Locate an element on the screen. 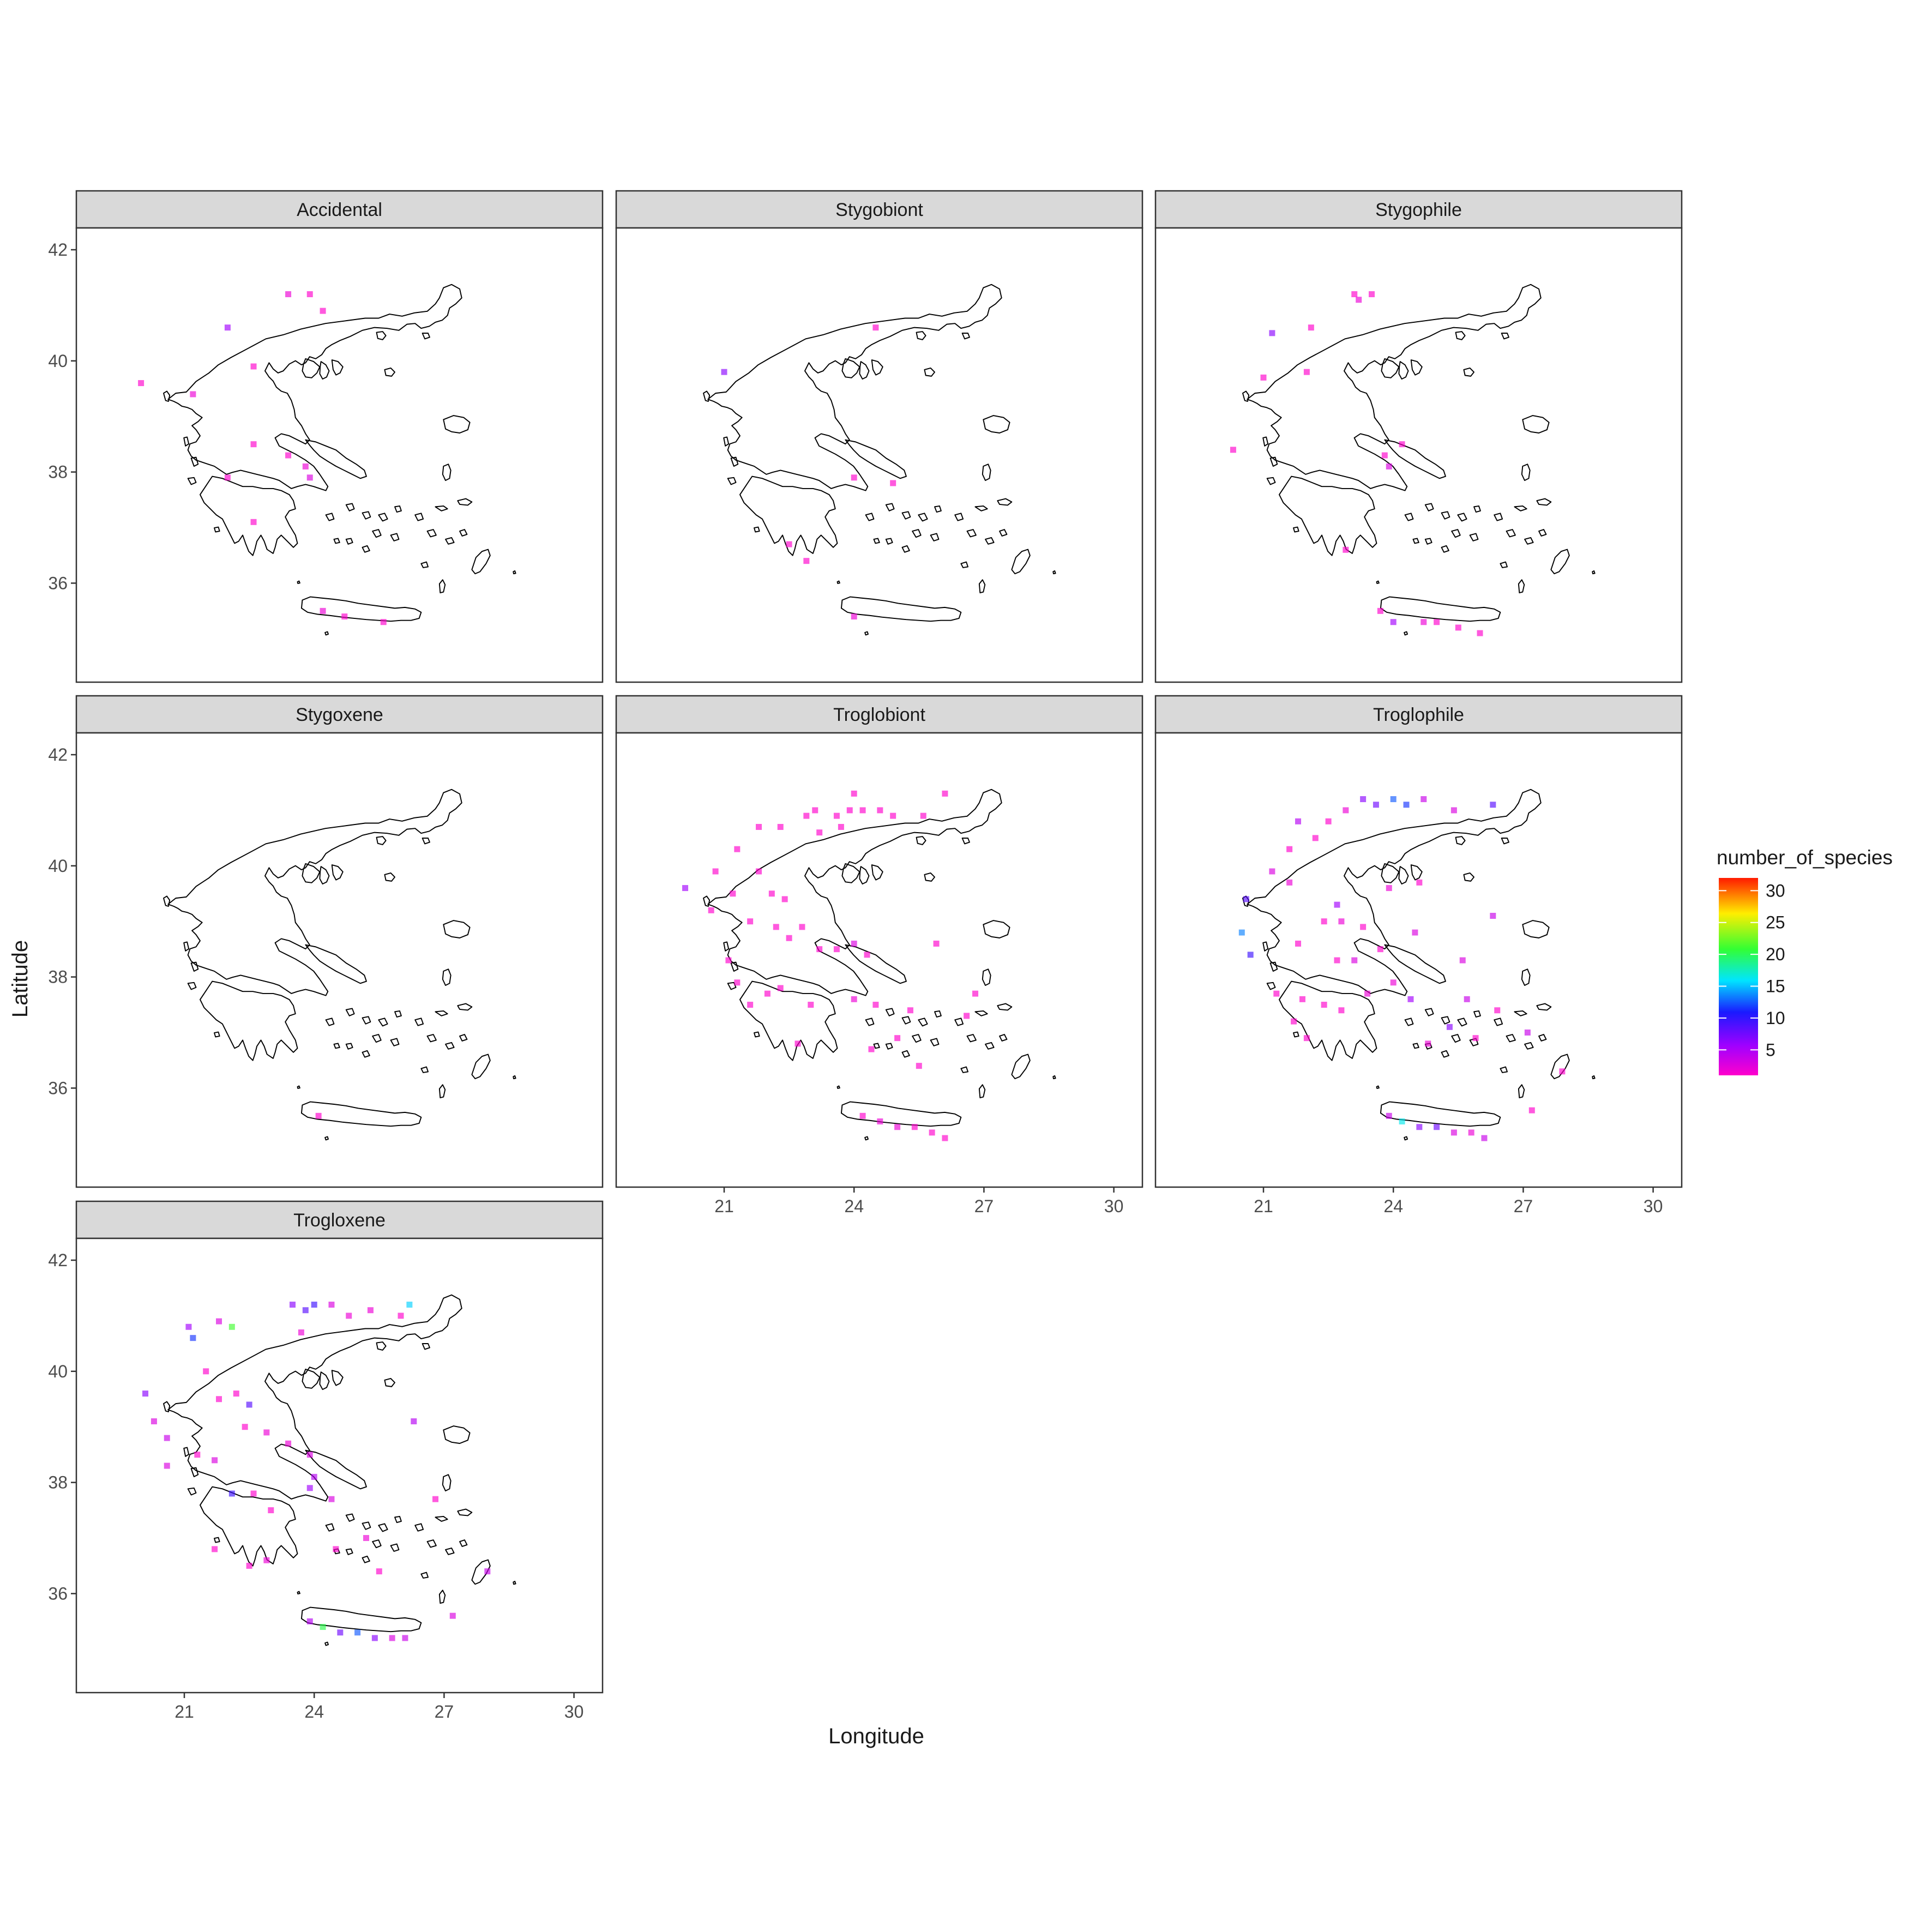 The height and width of the screenshot is (1932, 1932). panel-stygobiont: Stygobiont is located at coordinates (879, 436).